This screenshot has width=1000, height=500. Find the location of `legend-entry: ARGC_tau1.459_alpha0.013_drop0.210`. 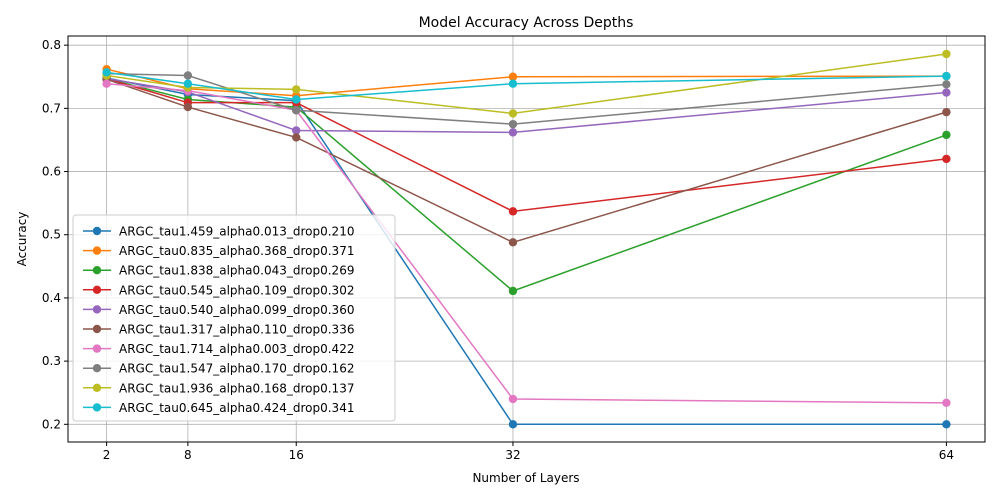

legend-entry: ARGC_tau1.459_alpha0.013_drop0.210 is located at coordinates (218, 232).